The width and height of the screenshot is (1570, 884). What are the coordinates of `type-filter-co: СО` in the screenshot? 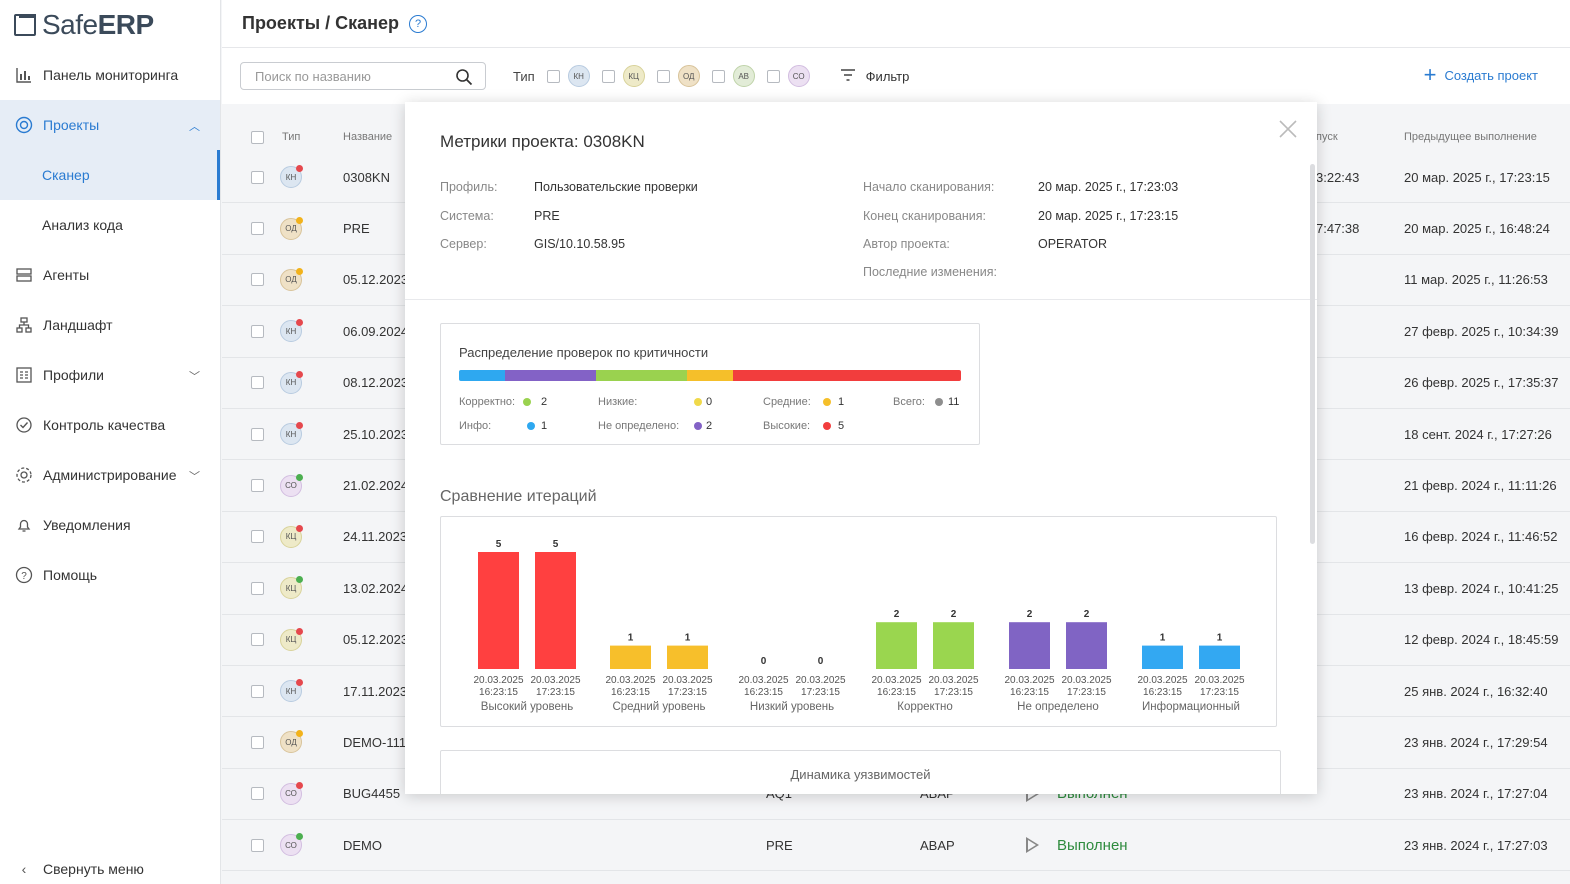 It's located at (788, 76).